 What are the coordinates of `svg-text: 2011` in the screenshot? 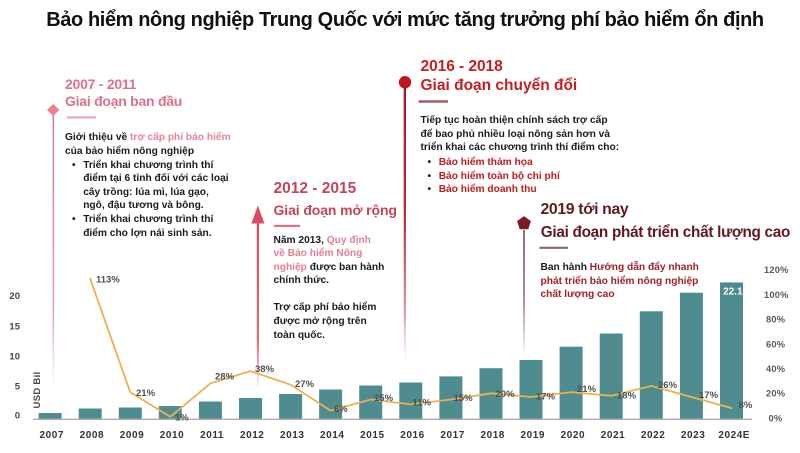 It's located at (212, 435).